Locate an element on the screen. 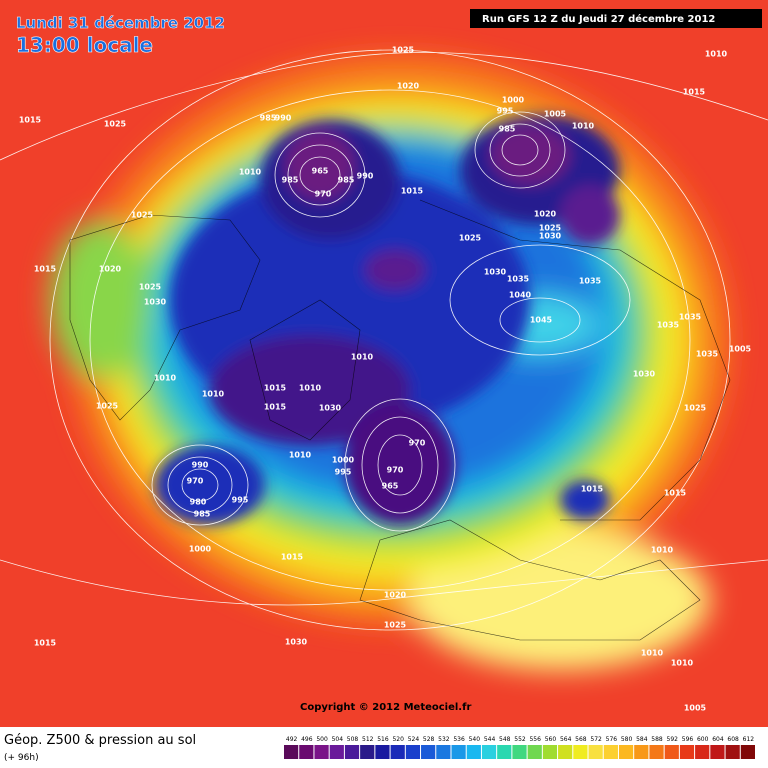 The height and width of the screenshot is (768, 768). legend-label: 572 is located at coordinates (596, 739).